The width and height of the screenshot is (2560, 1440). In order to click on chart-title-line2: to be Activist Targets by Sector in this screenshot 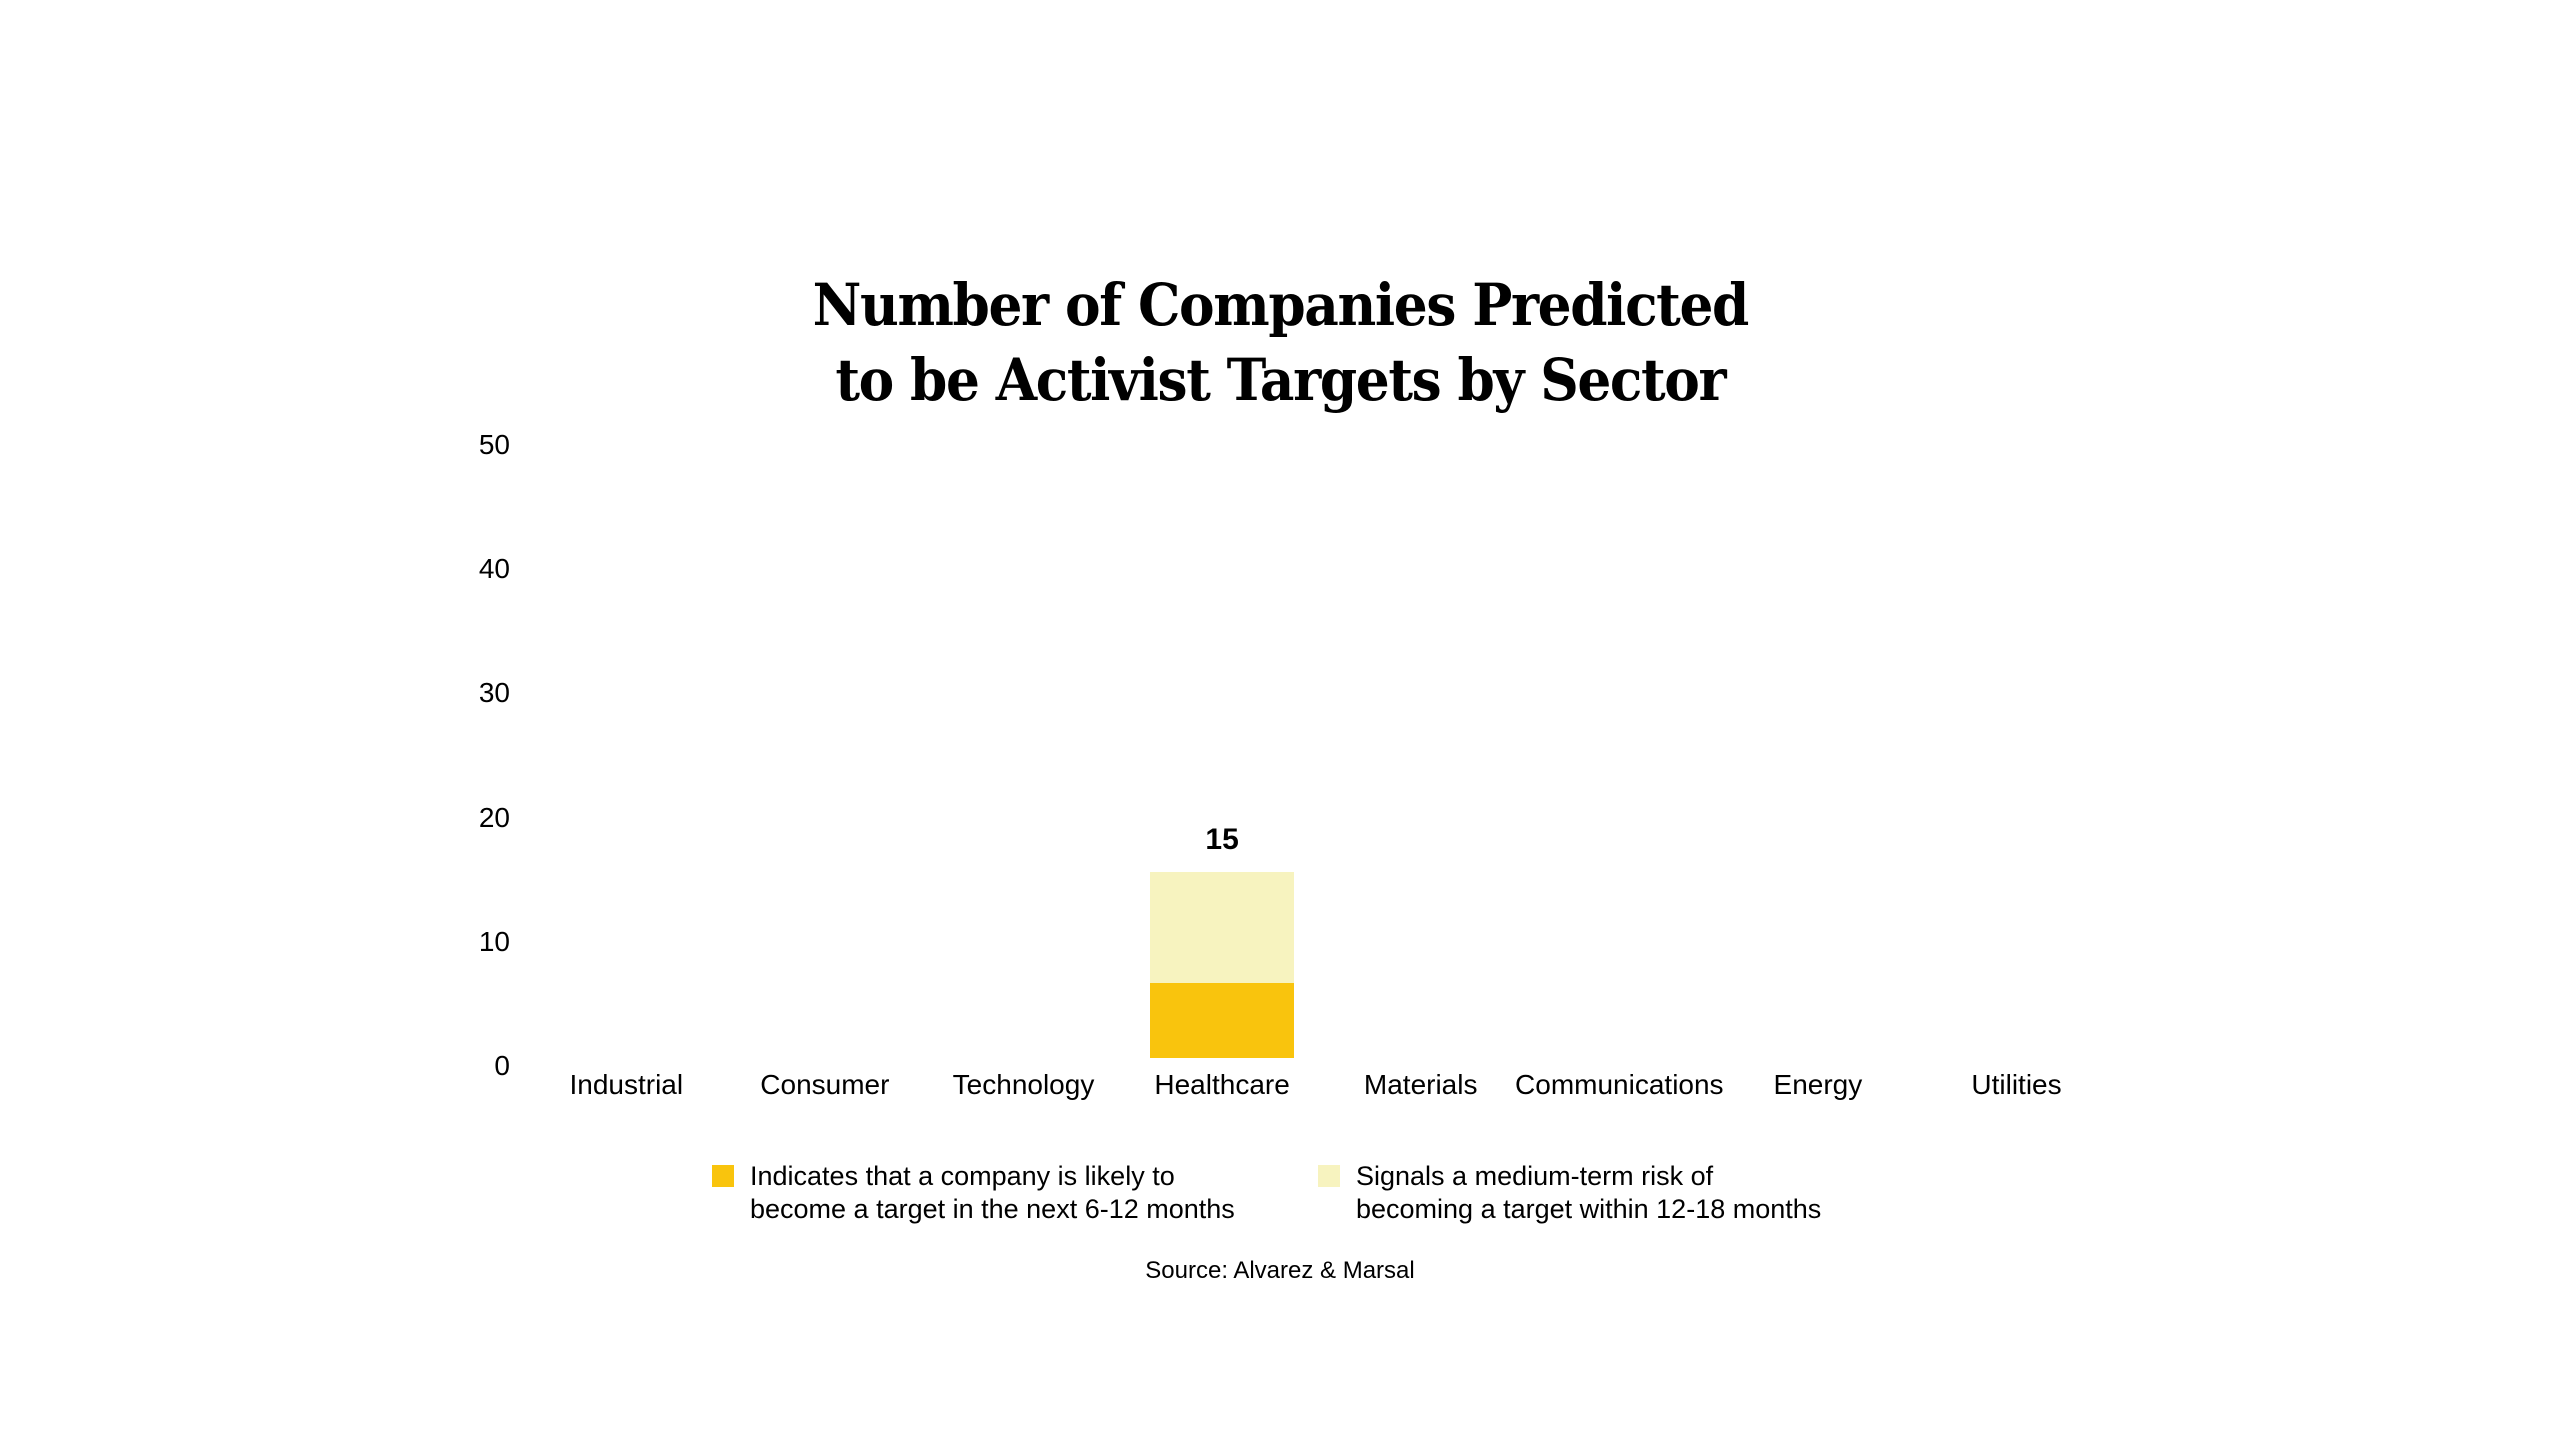, I will do `click(1280, 380)`.